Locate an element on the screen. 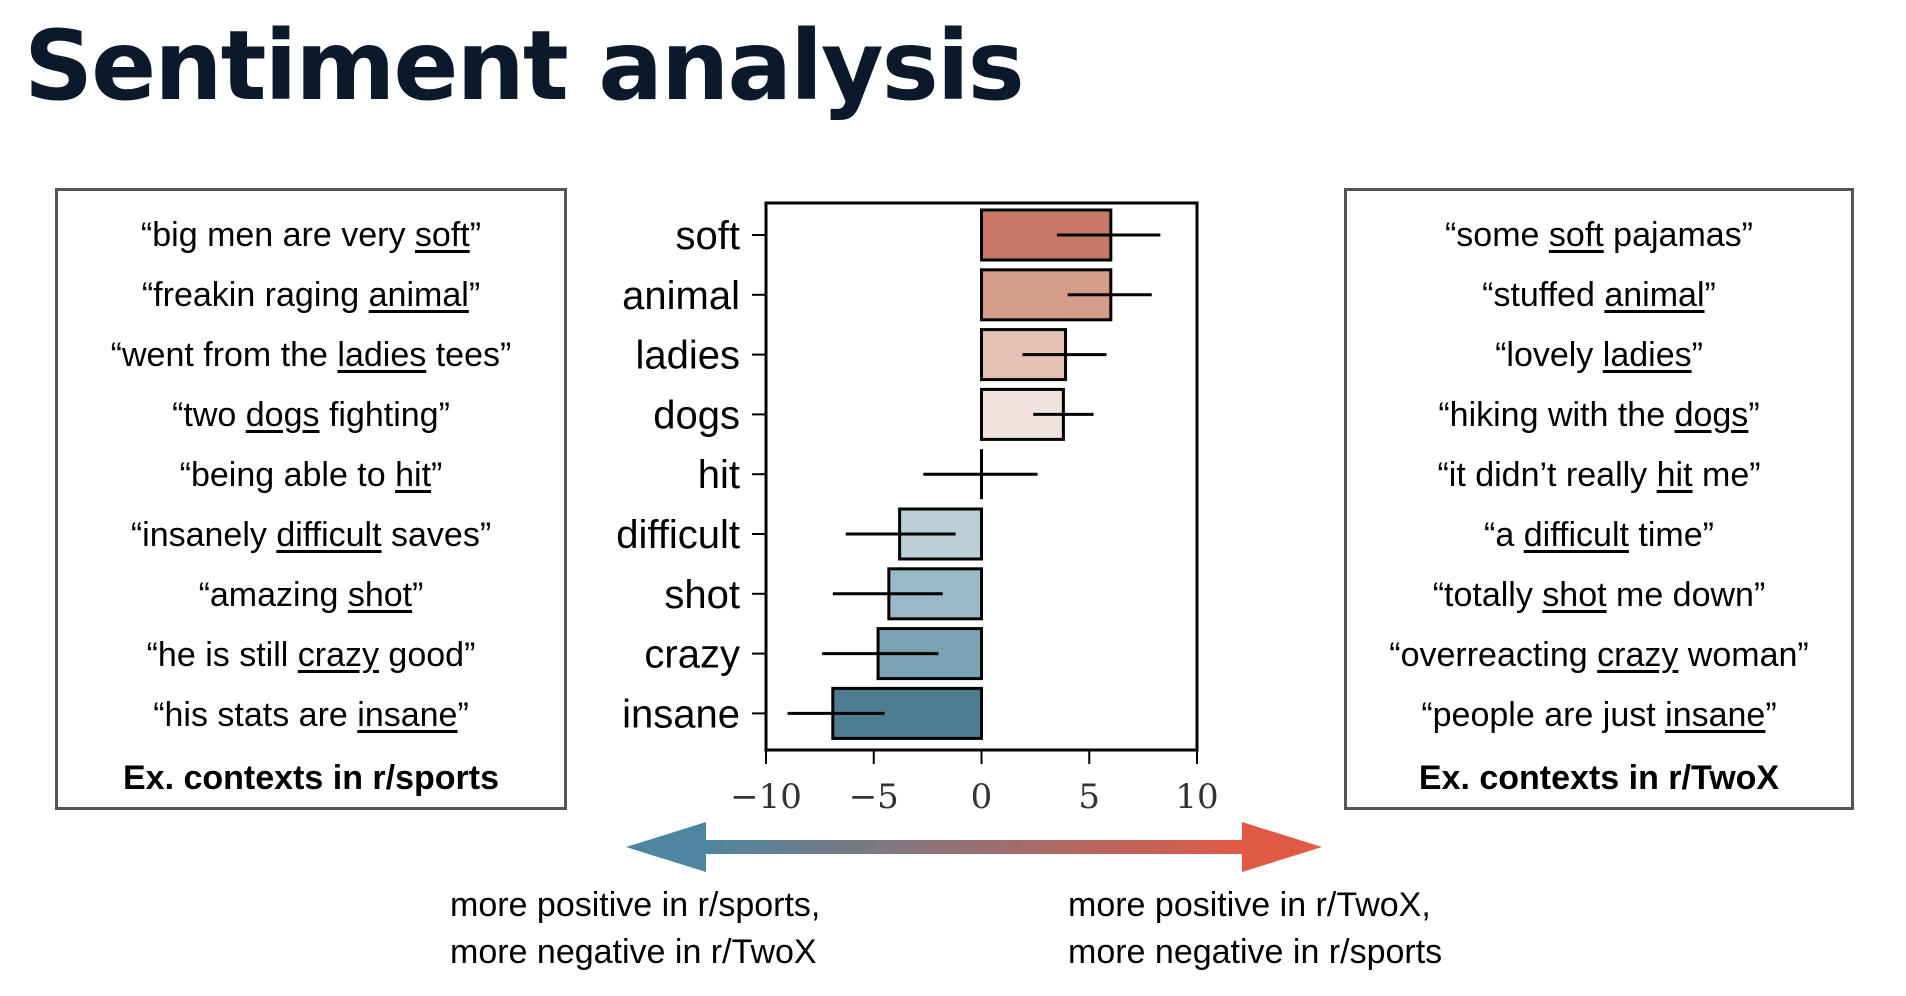 The height and width of the screenshot is (996, 1906). sports-example-dogs: “two dogs fighting” is located at coordinates (311, 415).